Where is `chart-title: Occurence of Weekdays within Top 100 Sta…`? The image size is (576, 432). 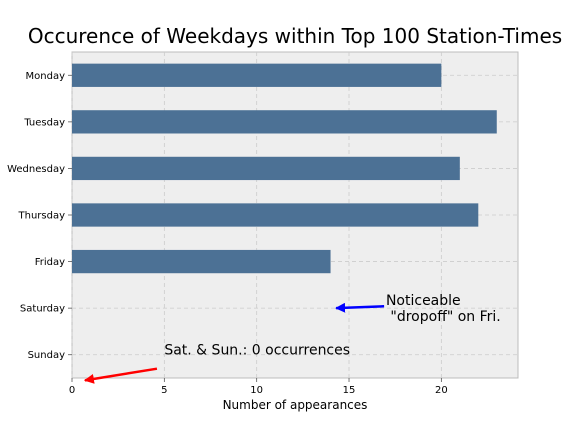 chart-title: Occurence of Weekdays within Top 100 Sta… is located at coordinates (295, 36).